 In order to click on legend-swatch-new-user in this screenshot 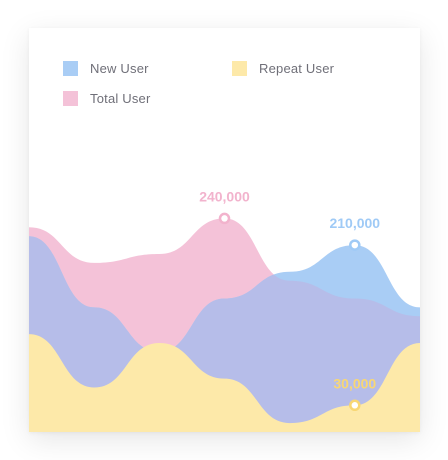, I will do `click(70, 68)`.